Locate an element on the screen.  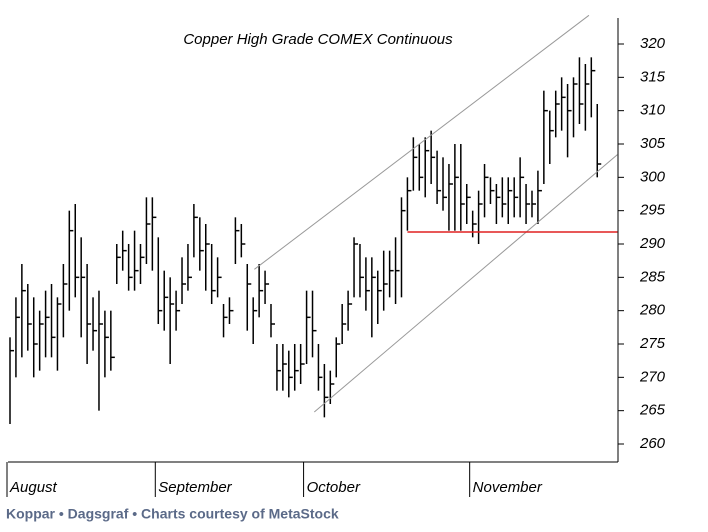
x-tick-label: October is located at coordinates (334, 487).